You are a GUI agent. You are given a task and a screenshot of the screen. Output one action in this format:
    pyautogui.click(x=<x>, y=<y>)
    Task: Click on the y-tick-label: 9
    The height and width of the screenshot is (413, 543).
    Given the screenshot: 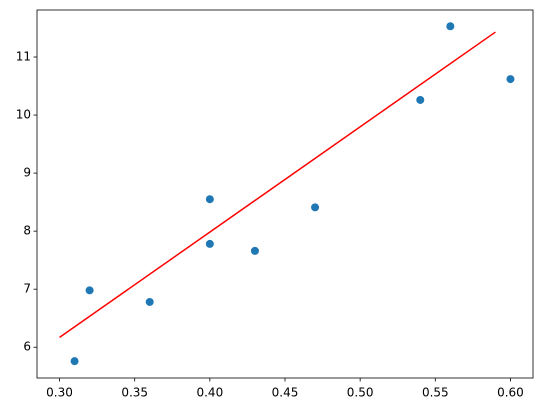 What is the action you would take?
    pyautogui.click(x=27, y=173)
    